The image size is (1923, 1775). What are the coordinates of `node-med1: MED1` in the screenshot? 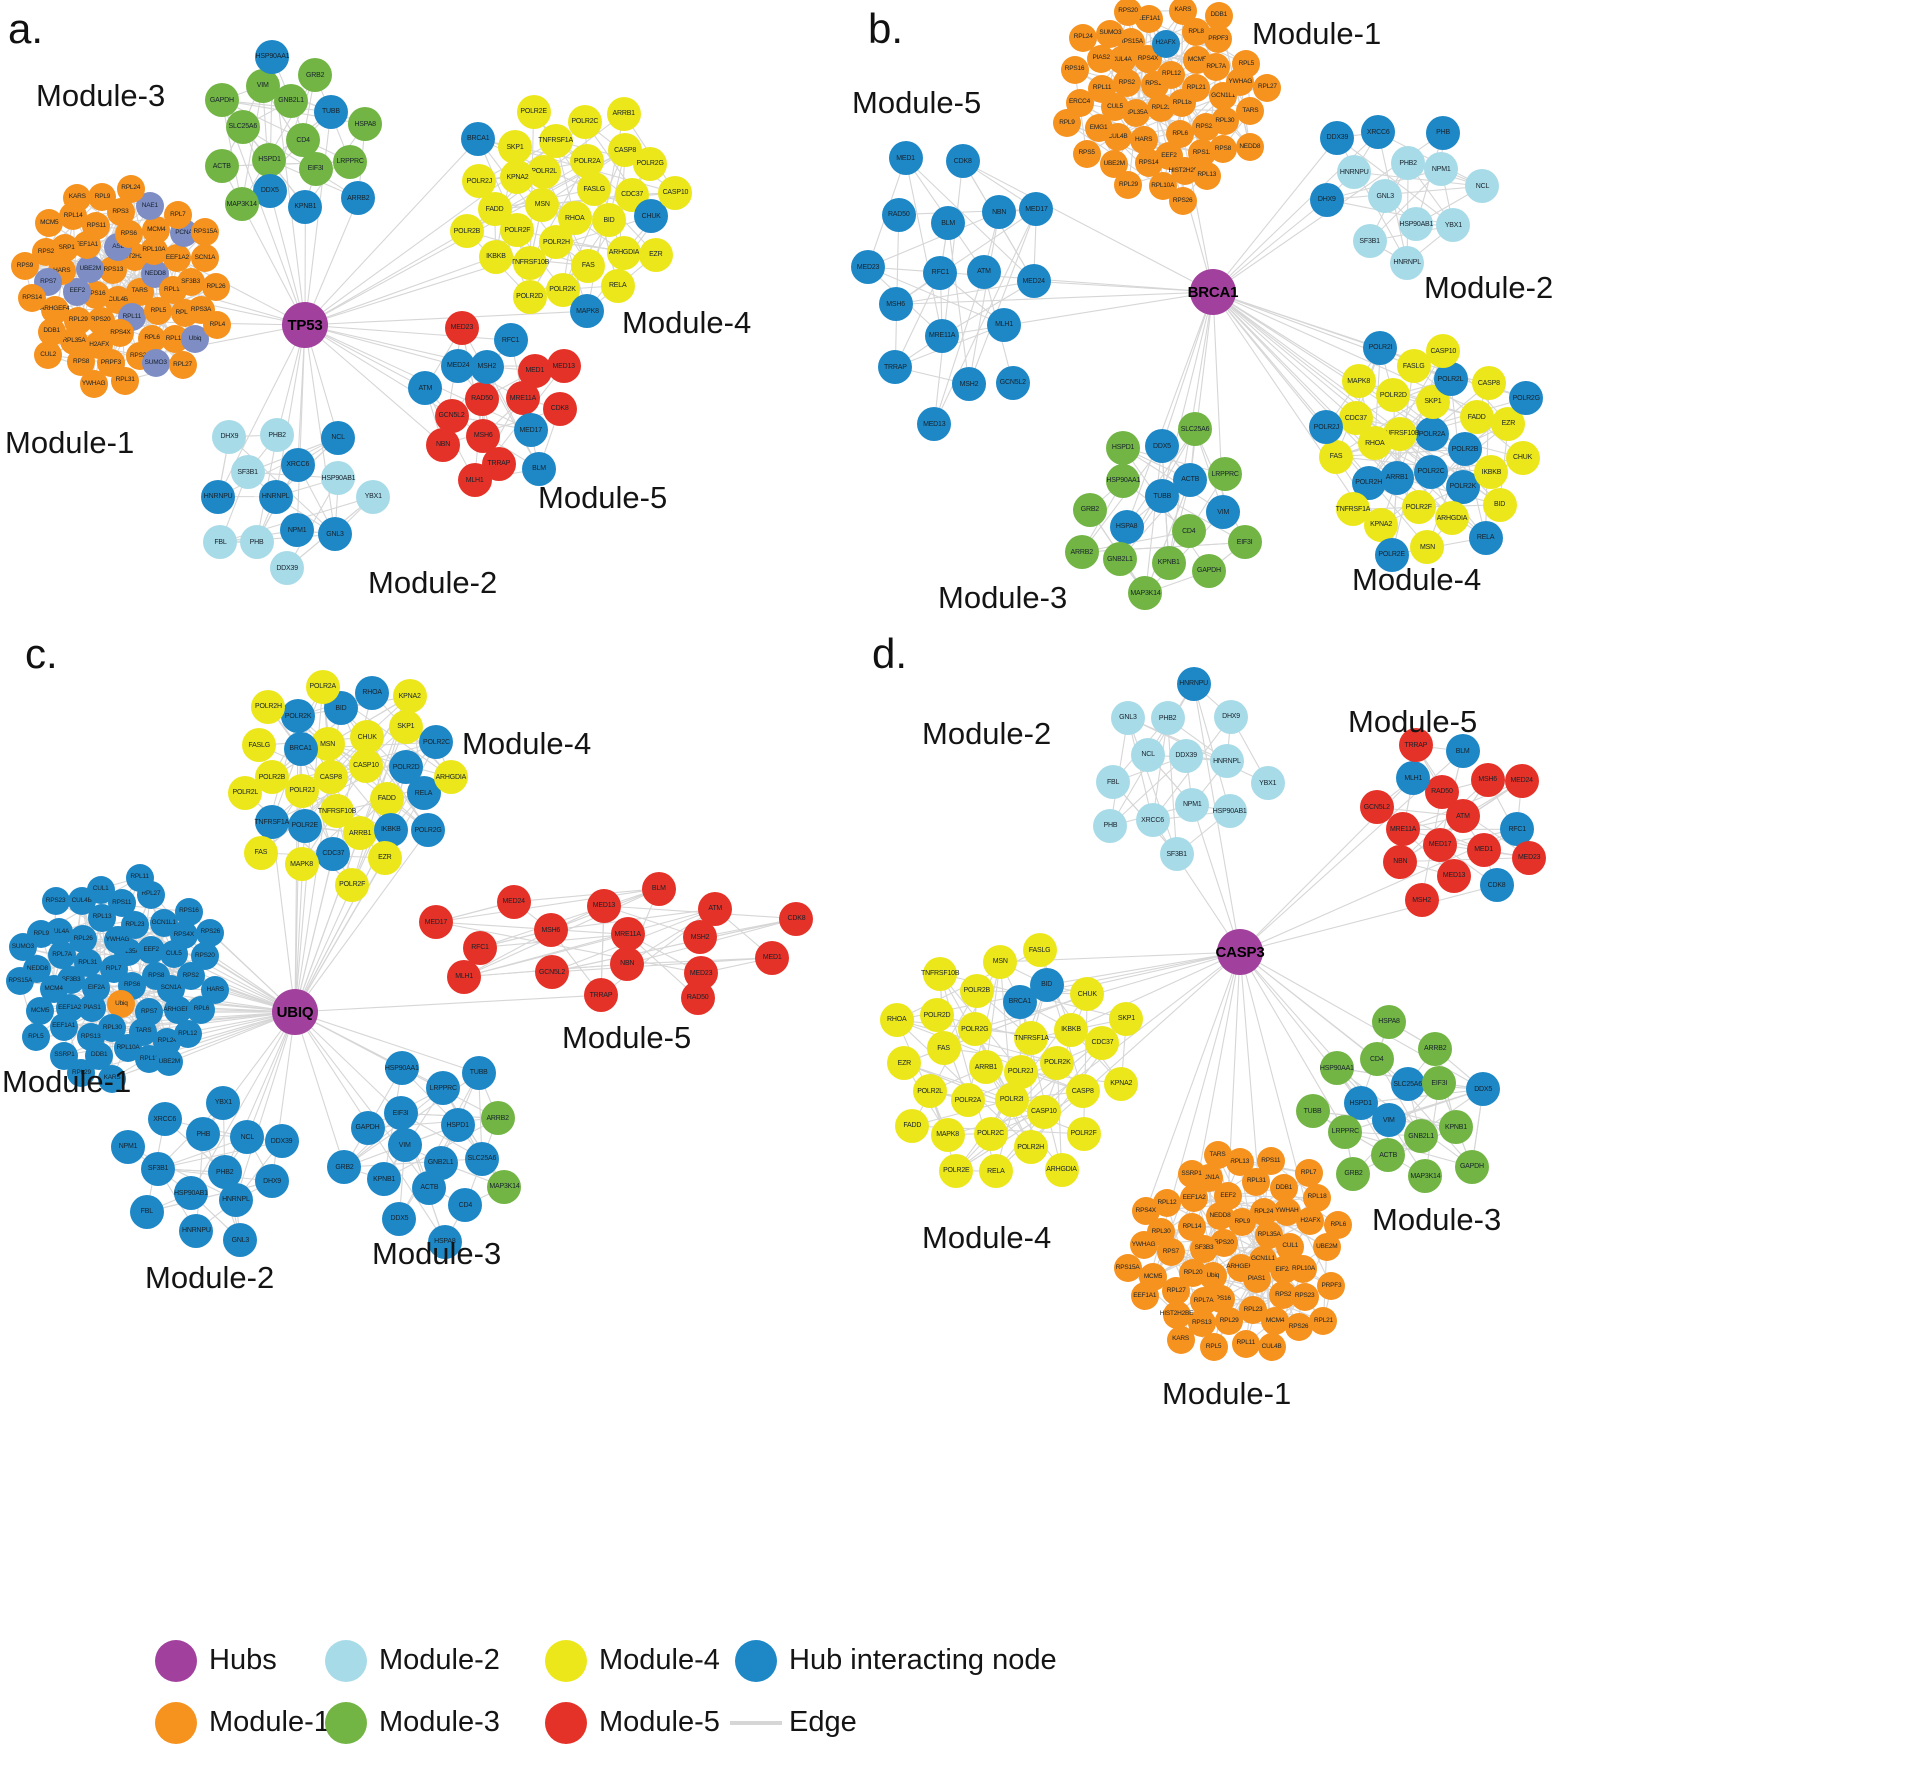 It's located at (534, 370).